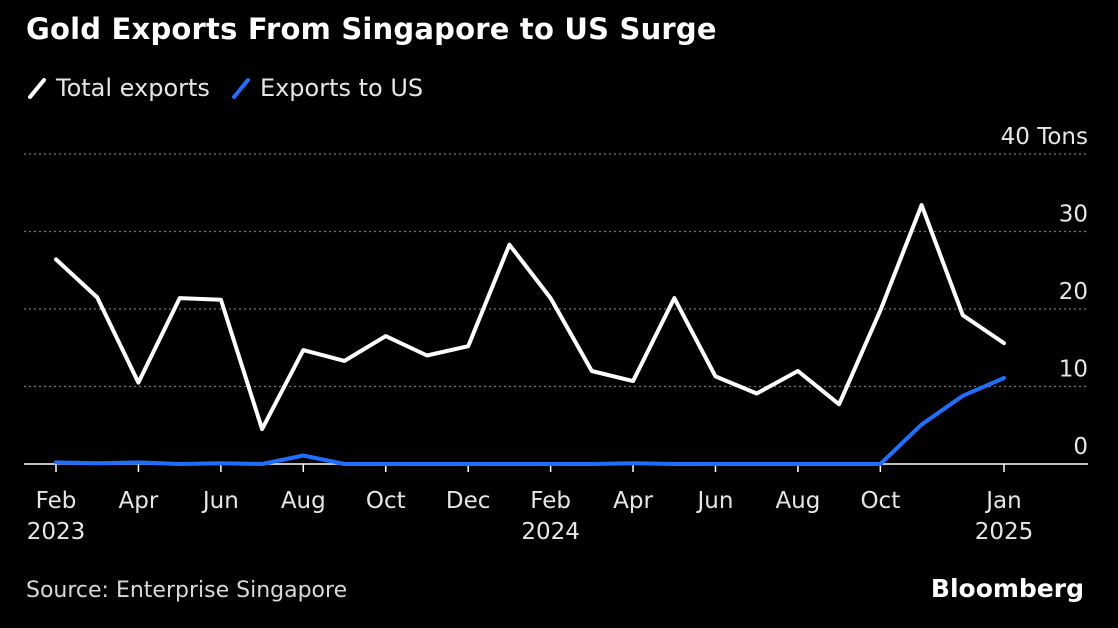 This screenshot has width=1118, height=628. What do you see at coordinates (1004, 532) in the screenshot?
I see `x-tick-year-label: 2025` at bounding box center [1004, 532].